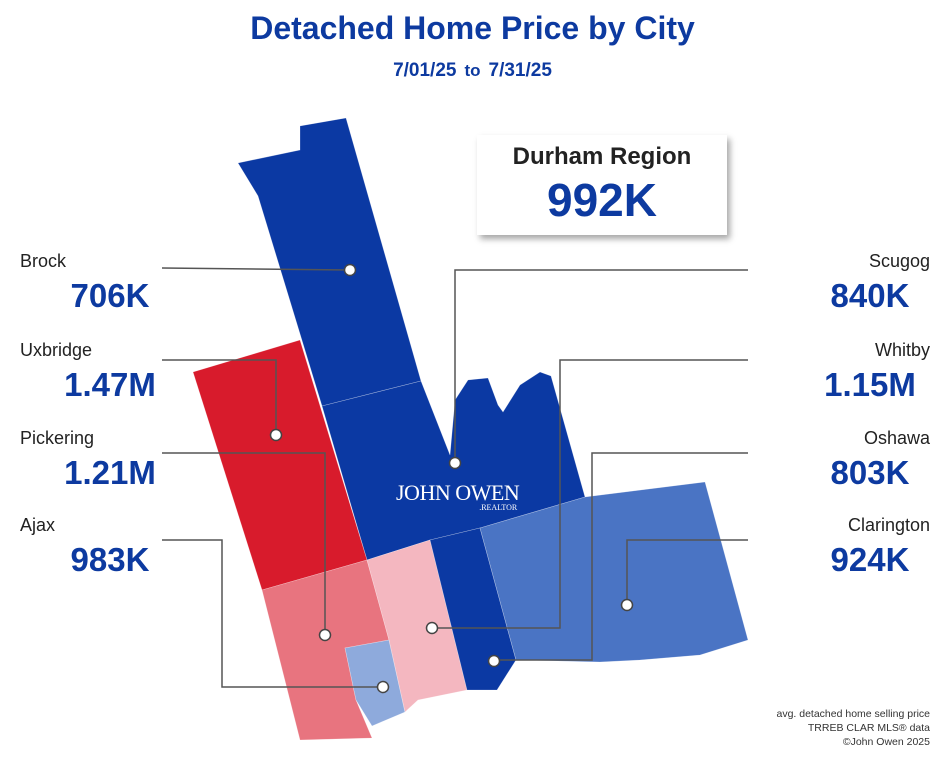  Describe the element at coordinates (472, 28) in the screenshot. I see `page-title: Detached Home Price by City` at that location.